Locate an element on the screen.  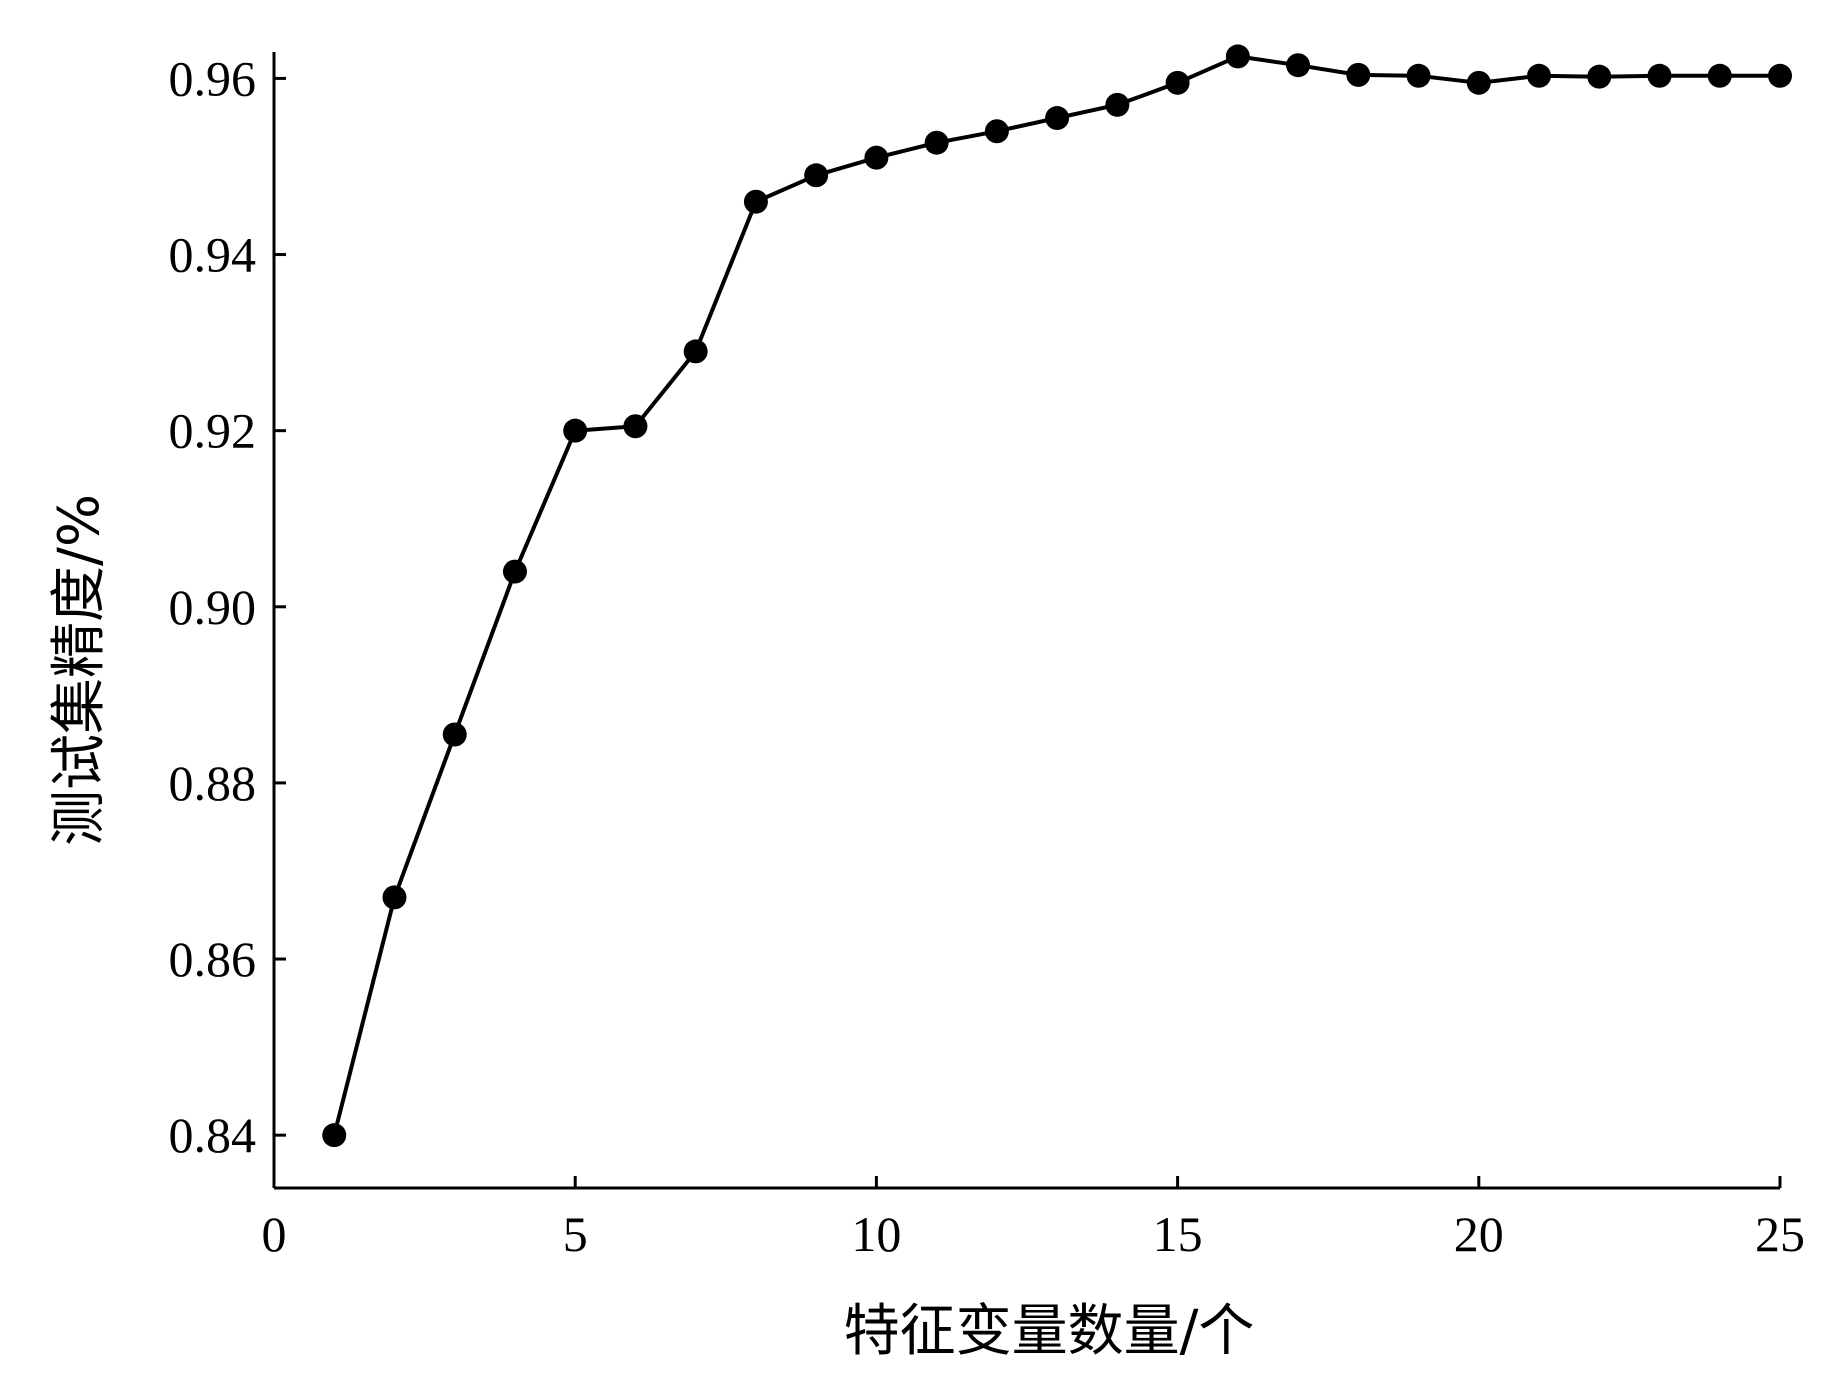
y-tick-label: 0.84 is located at coordinates (213, 1135).